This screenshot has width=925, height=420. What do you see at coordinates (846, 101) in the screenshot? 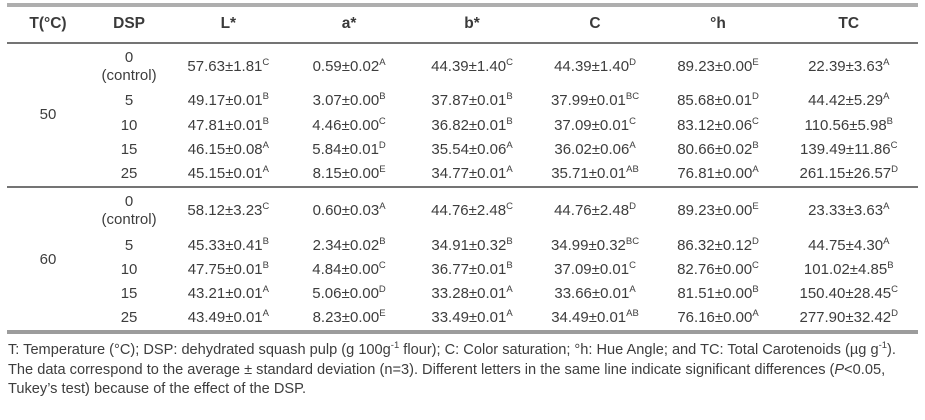
I see `measurement-value: 44.42±5.29` at bounding box center [846, 101].